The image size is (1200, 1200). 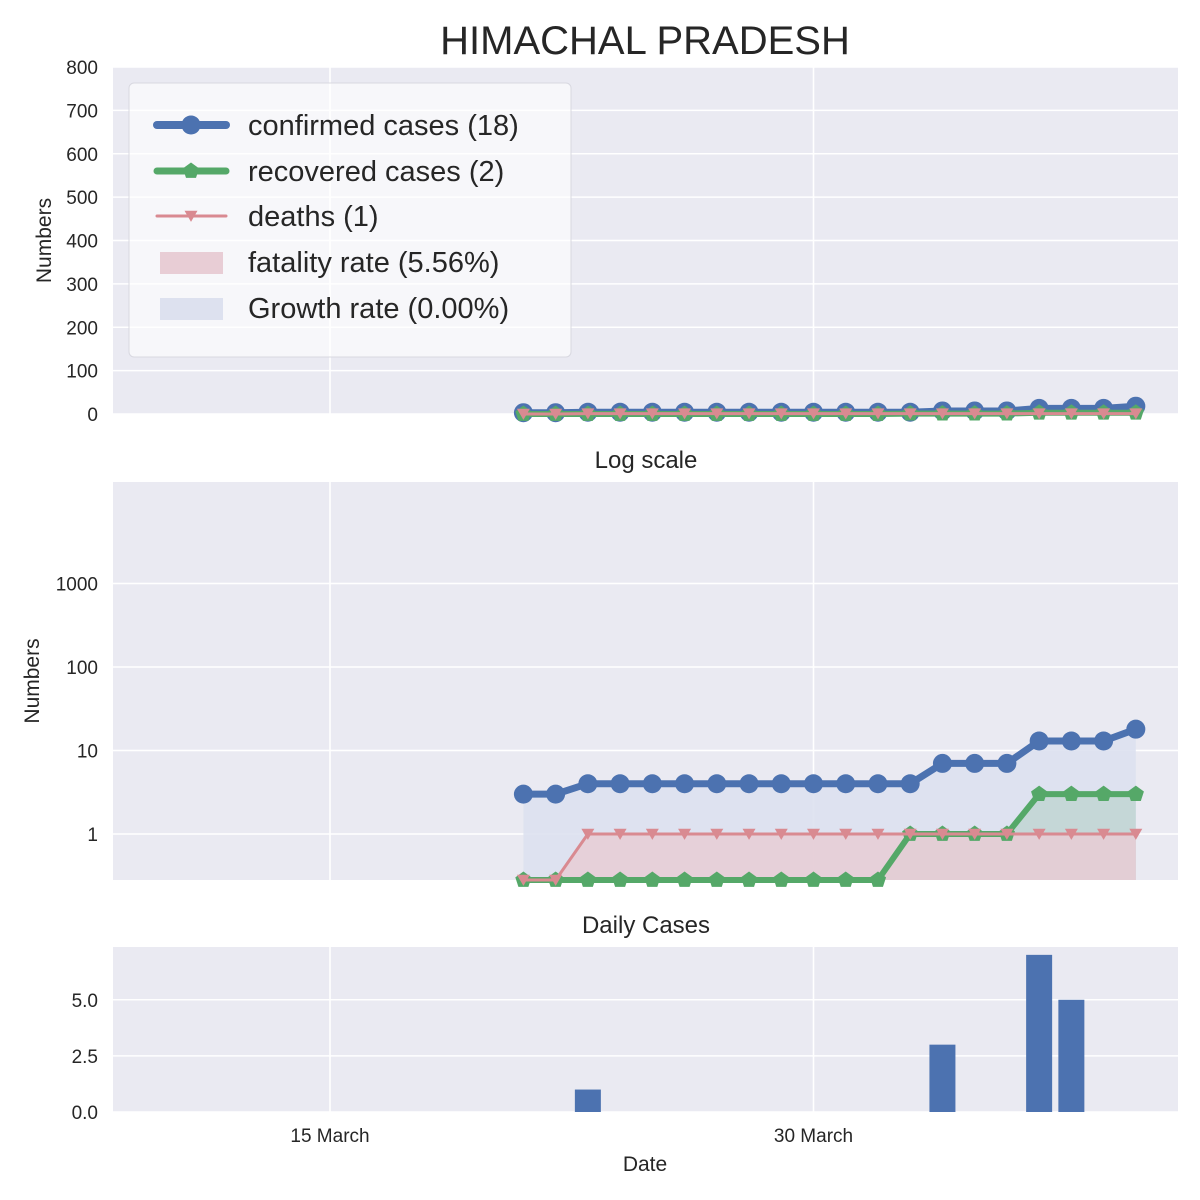 What do you see at coordinates (92, 415) in the screenshot?
I see `y-tick-label: 0` at bounding box center [92, 415].